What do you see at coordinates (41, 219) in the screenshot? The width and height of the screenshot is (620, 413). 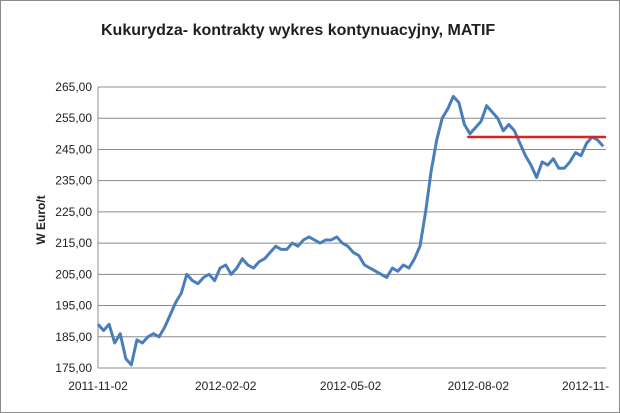 I see `y-axis-label: W Euro/t` at bounding box center [41, 219].